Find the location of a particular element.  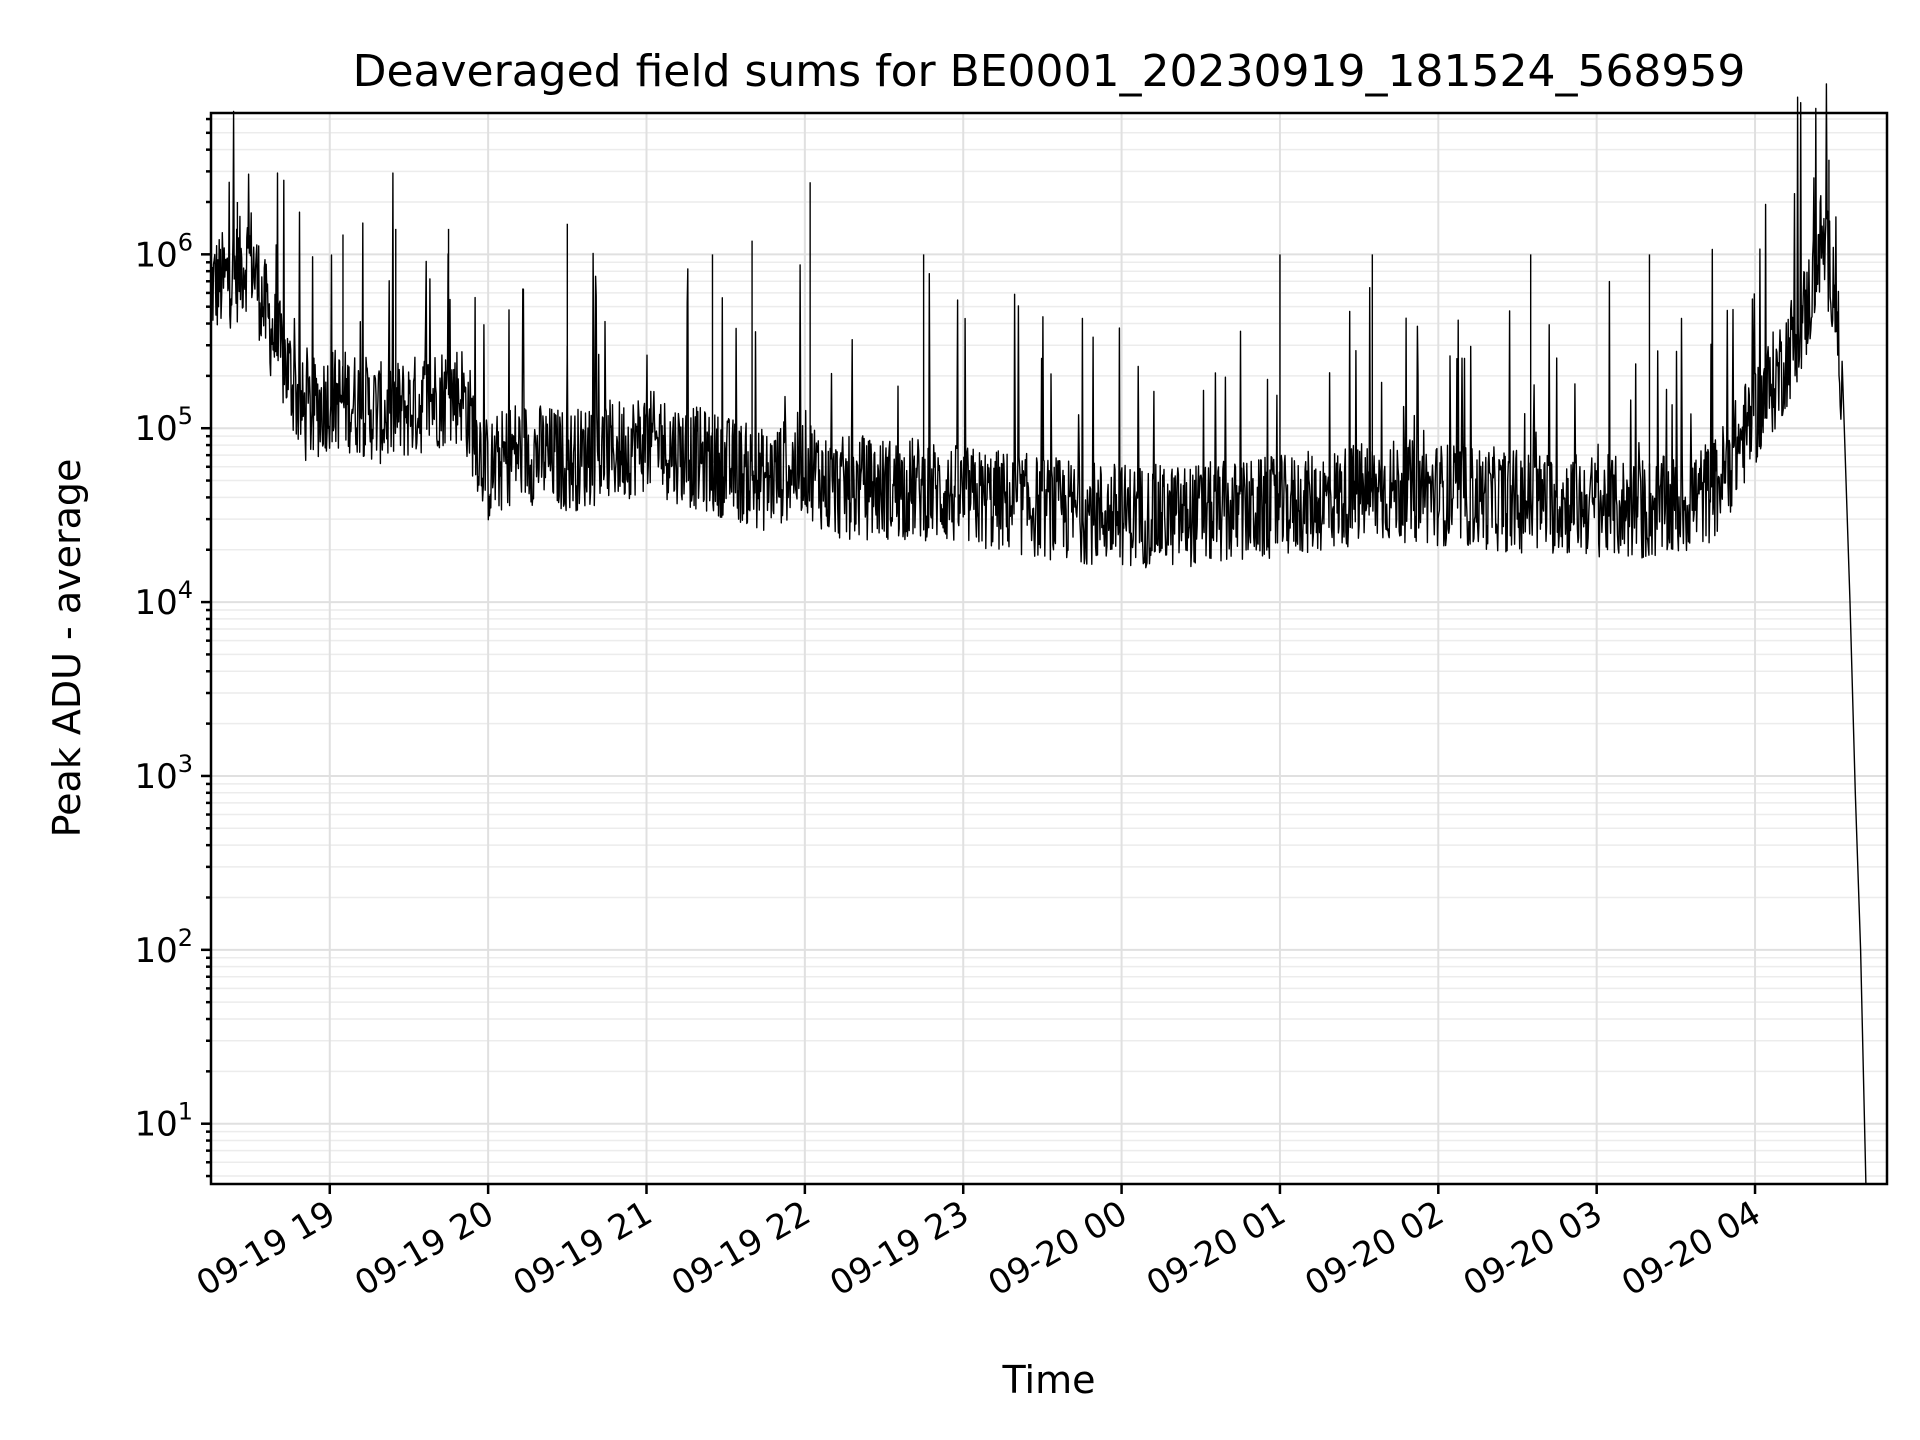

x-tick-label: 09-19 19 is located at coordinates (266, 1248).